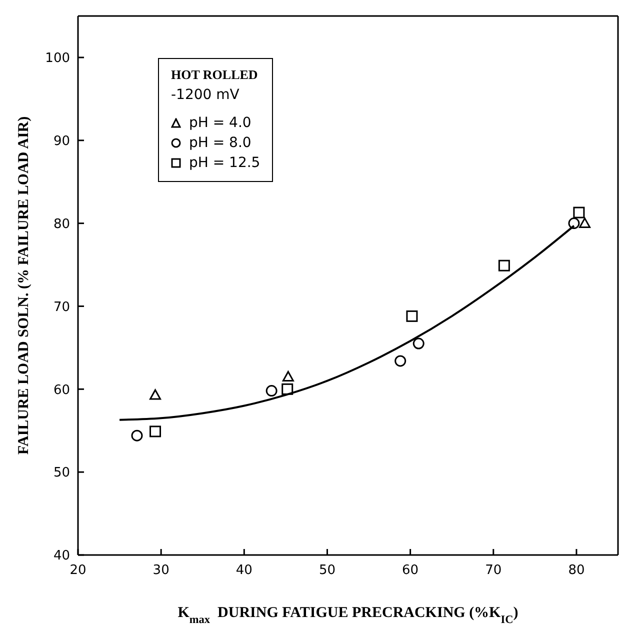 The height and width of the screenshot is (643, 637). Describe the element at coordinates (215, 75) in the screenshot. I see `legend-title: HOT ROLLED` at that location.